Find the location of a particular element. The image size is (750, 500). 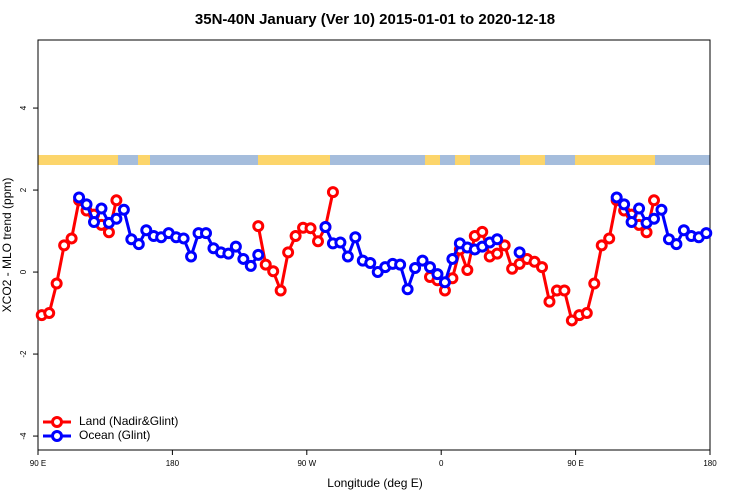

y-tick-label: 2 is located at coordinates (23, 189).